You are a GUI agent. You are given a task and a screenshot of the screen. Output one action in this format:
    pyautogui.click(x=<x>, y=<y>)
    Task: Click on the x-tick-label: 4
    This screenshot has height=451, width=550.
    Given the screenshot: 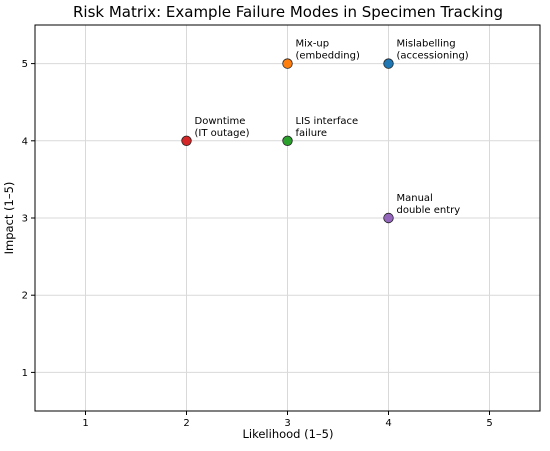 What is the action you would take?
    pyautogui.click(x=388, y=423)
    